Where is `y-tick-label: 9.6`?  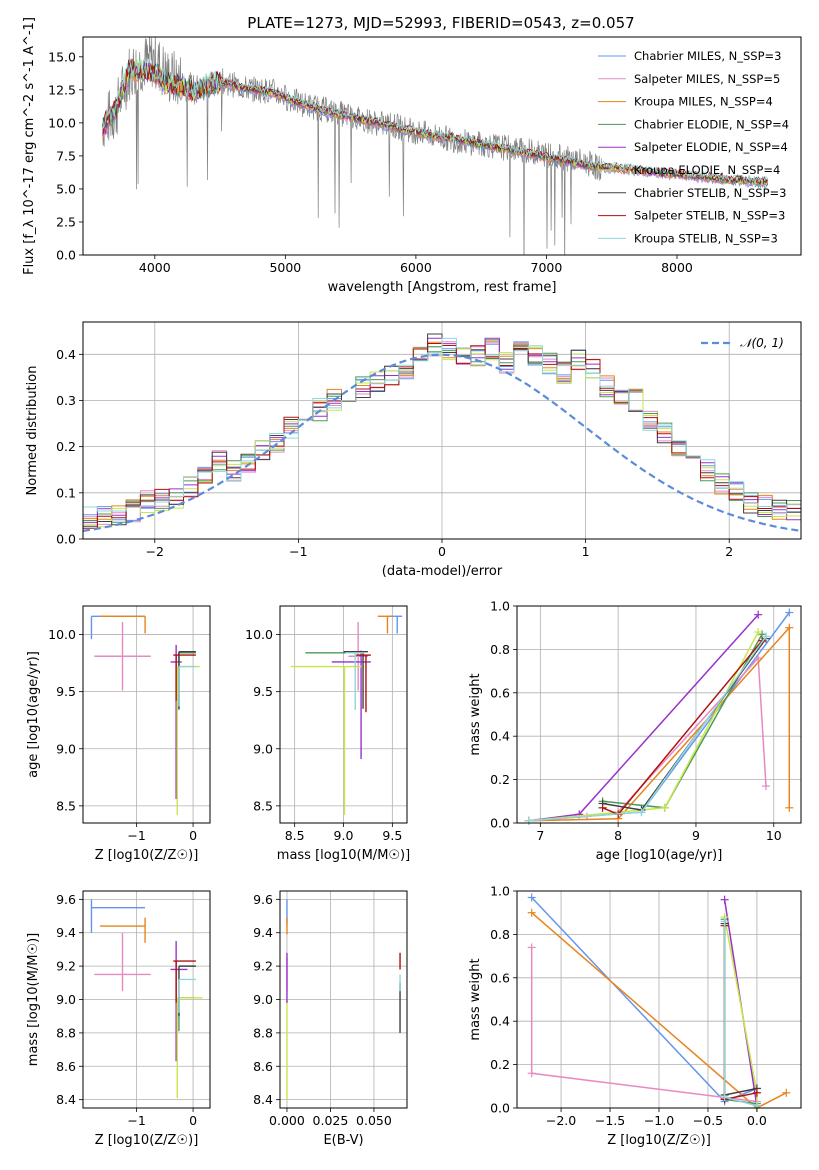
y-tick-label: 9.6 is located at coordinates (263, 899).